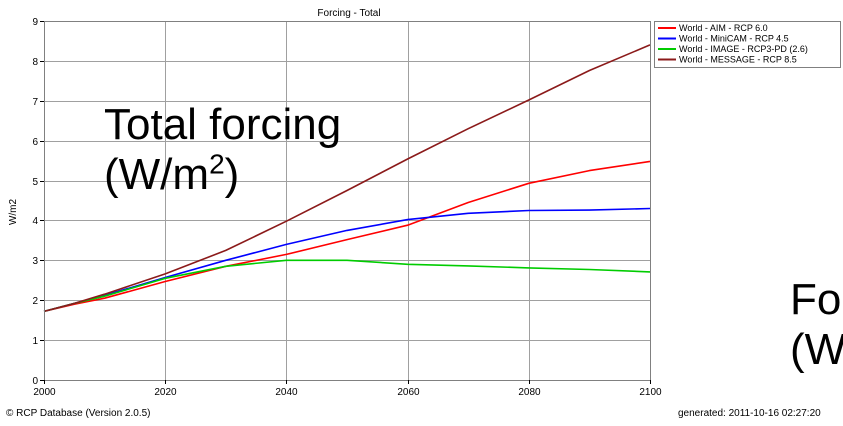 The image size is (843, 426). What do you see at coordinates (347, 286) in the screenshot?
I see `series-line` at bounding box center [347, 286].